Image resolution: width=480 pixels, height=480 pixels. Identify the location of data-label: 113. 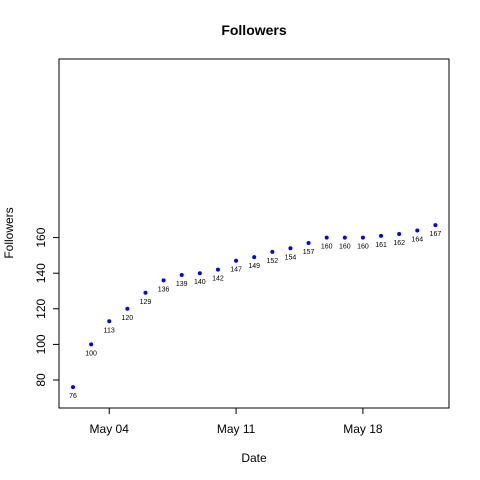
(109, 330).